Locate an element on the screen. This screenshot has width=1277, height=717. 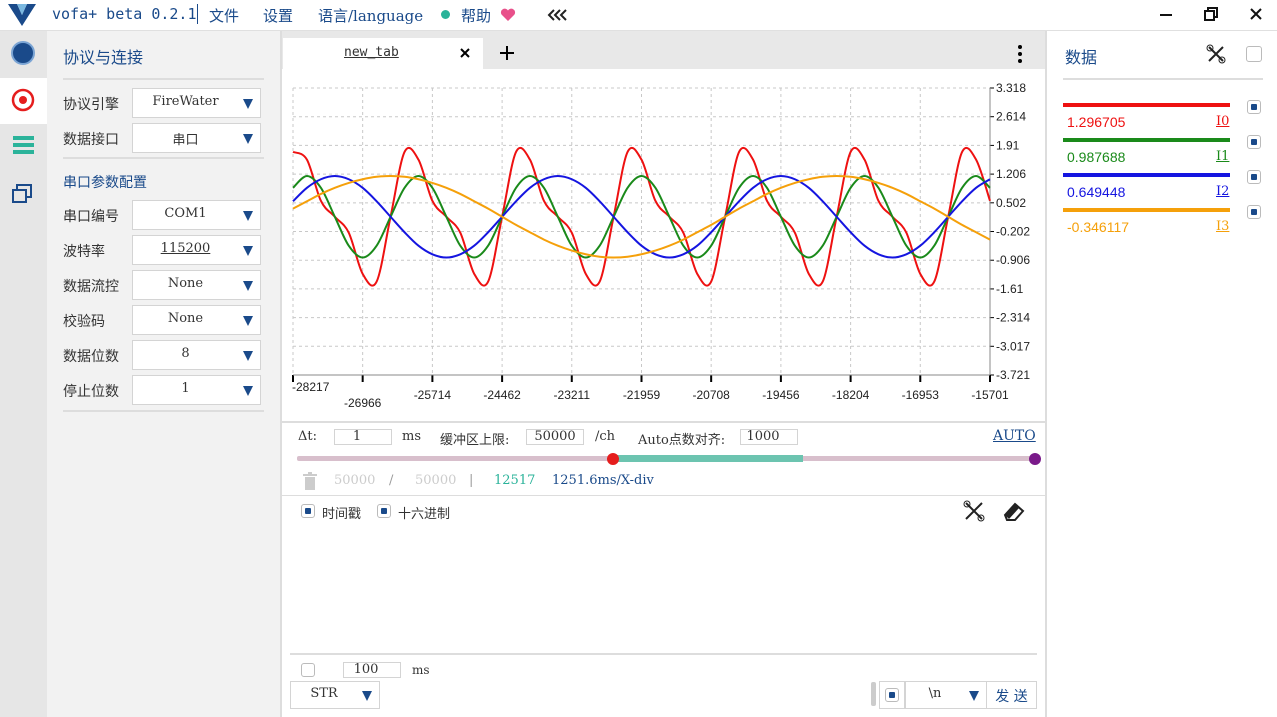
field-label: 数据接口 is located at coordinates (91, 140).